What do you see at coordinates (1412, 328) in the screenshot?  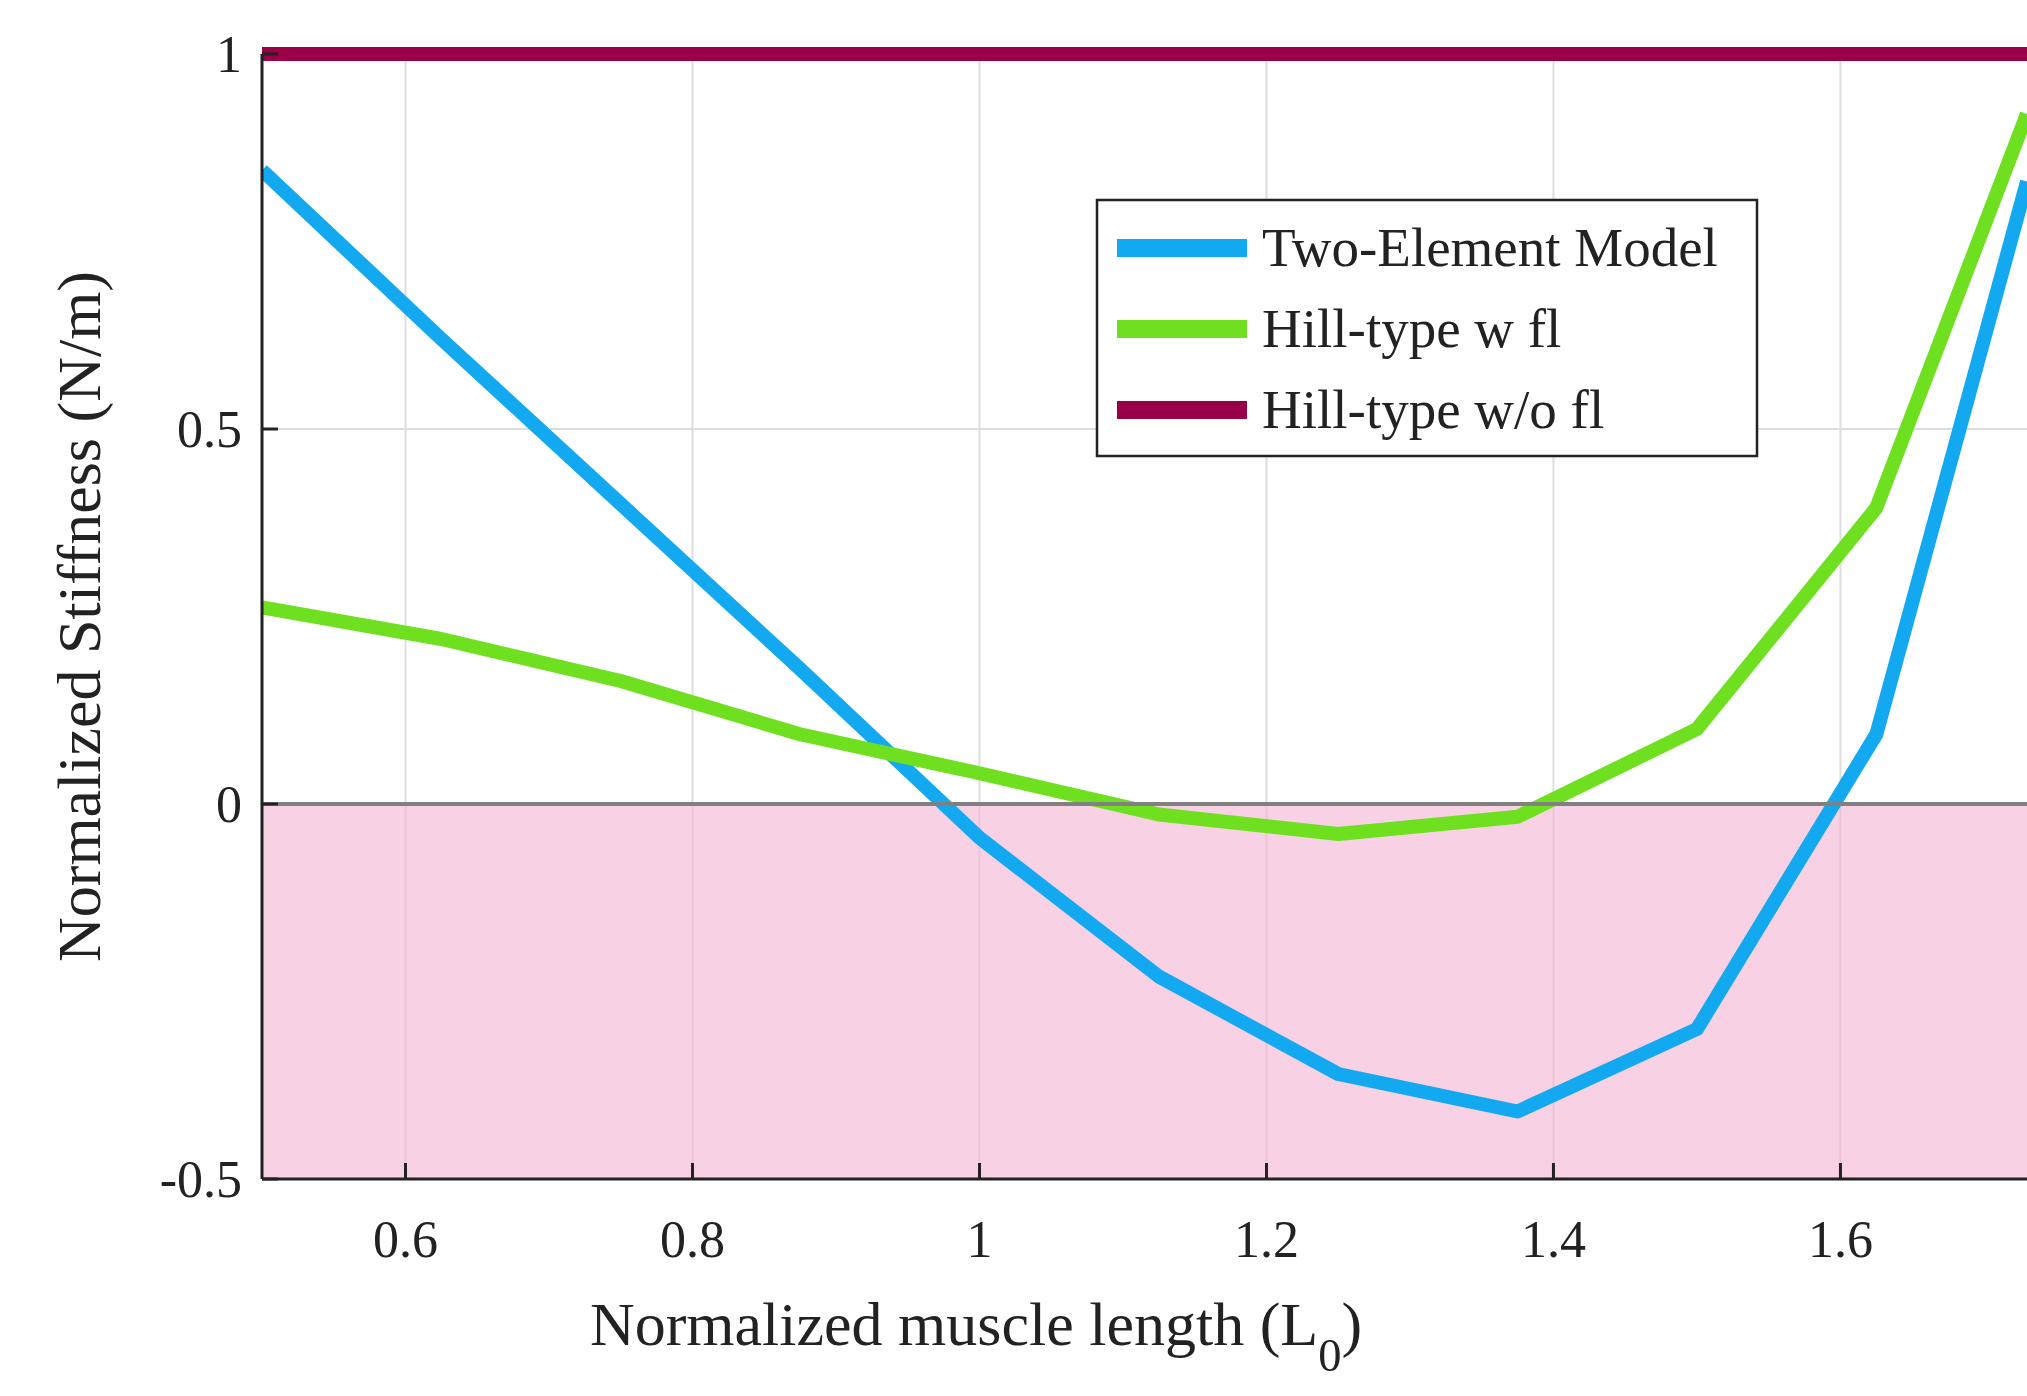 I see `legend-label: Hill-type w fl` at bounding box center [1412, 328].